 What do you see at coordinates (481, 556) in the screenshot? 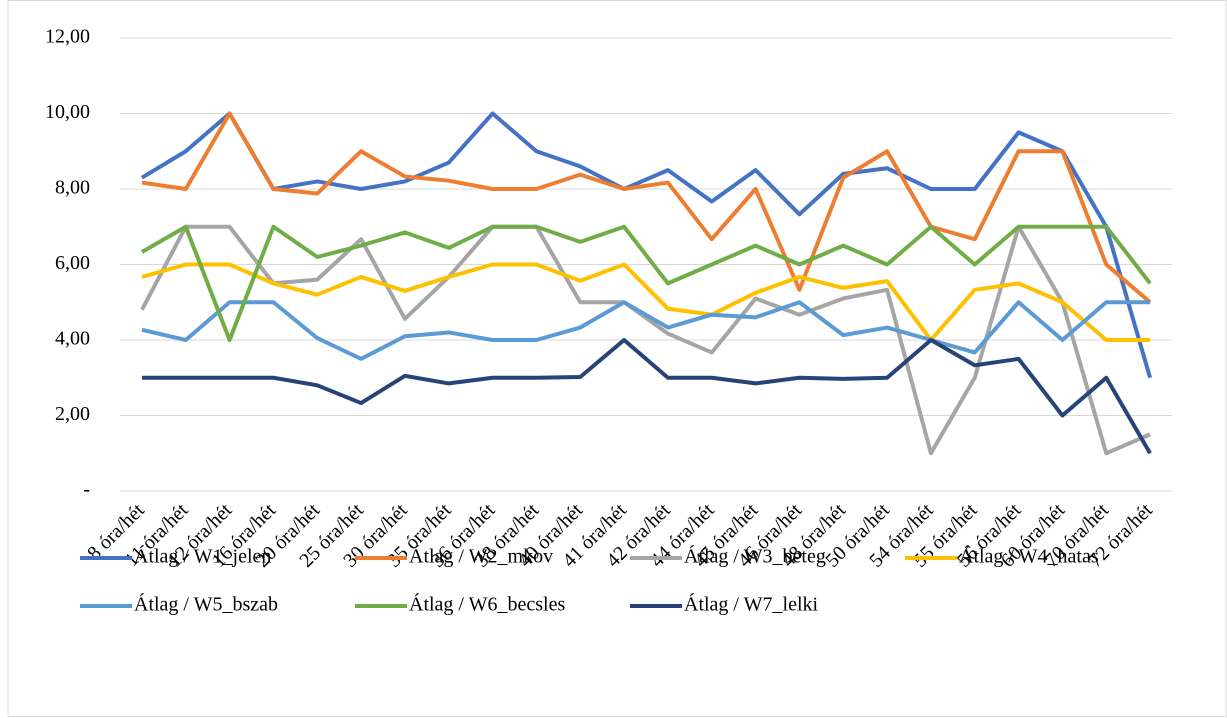
I see `legend-label: Átlag / W2_mkov` at bounding box center [481, 556].